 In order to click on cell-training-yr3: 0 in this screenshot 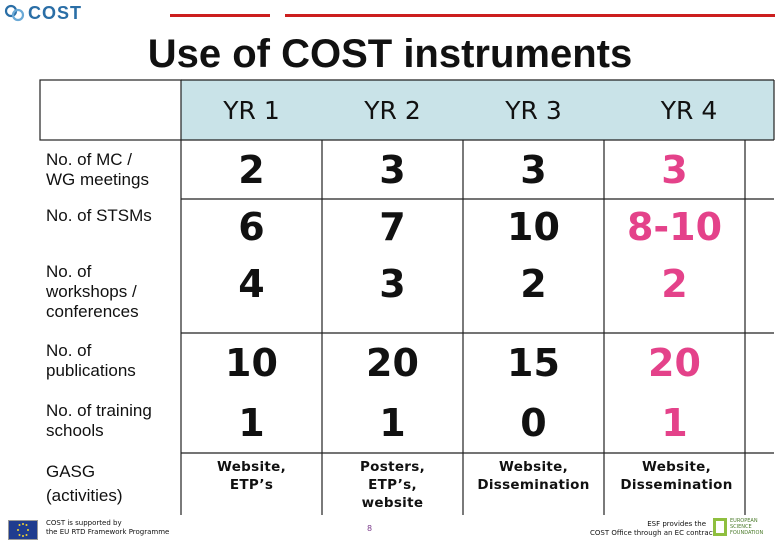, I will do `click(533, 422)`.